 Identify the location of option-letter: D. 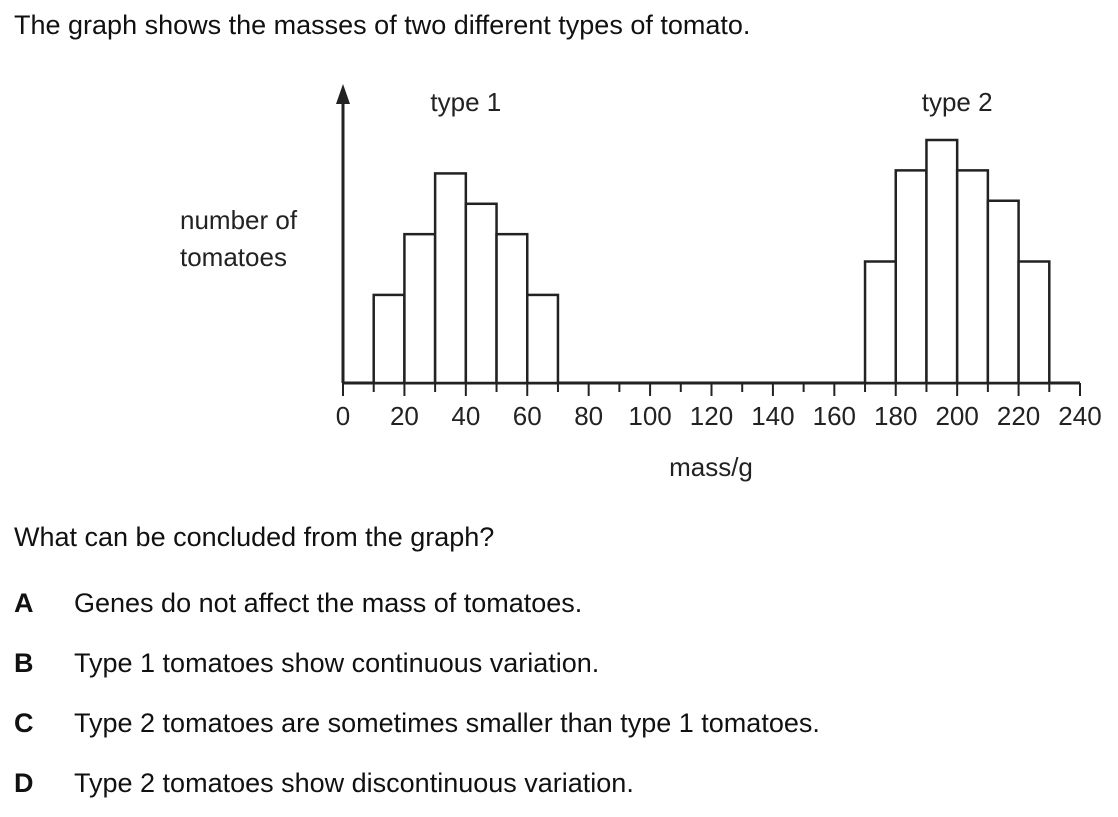
(44, 783).